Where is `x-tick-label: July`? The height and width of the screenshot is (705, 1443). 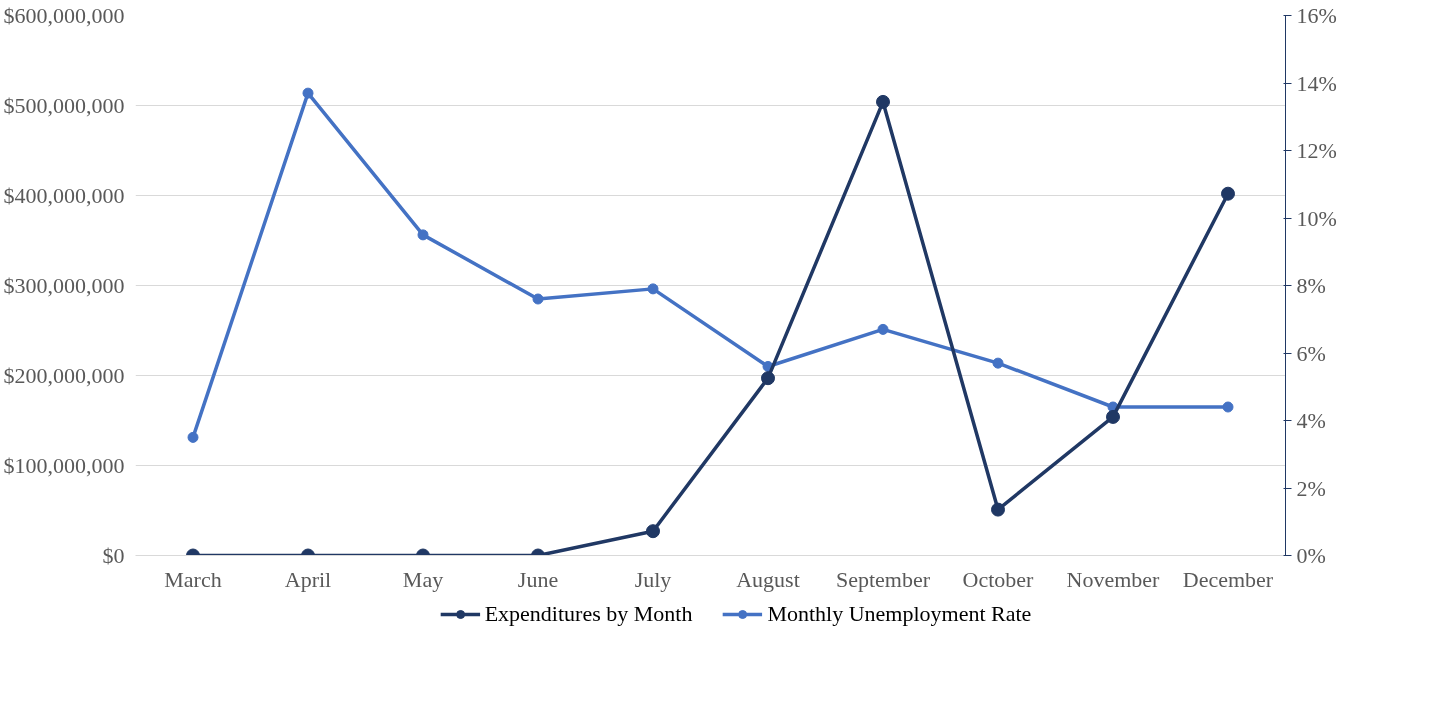 x-tick-label: July is located at coordinates (653, 579).